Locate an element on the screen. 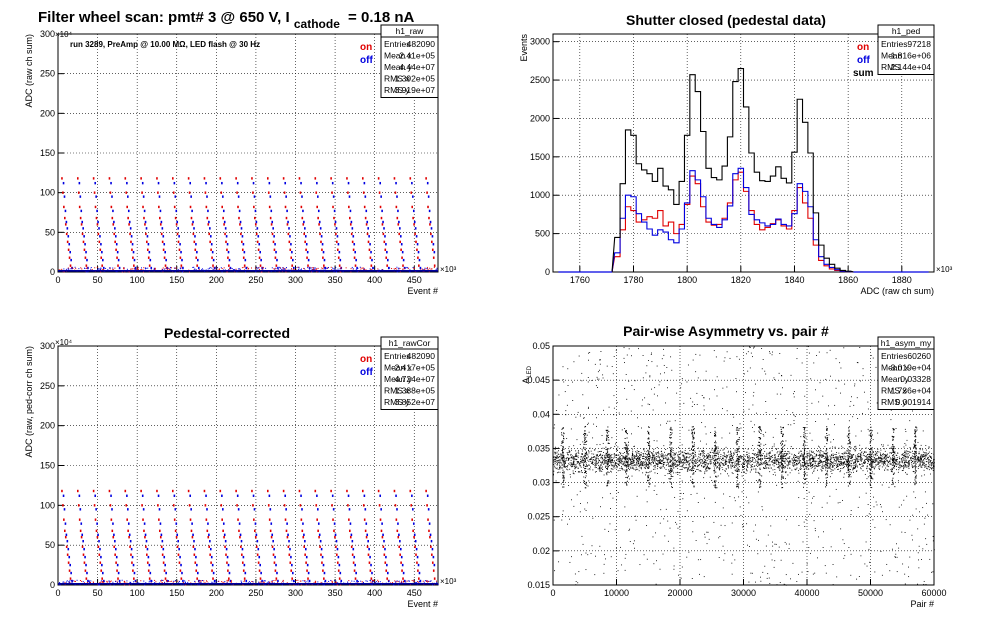 The height and width of the screenshot is (622, 996). y-tick-label: 0.045 is located at coordinates (538, 380).